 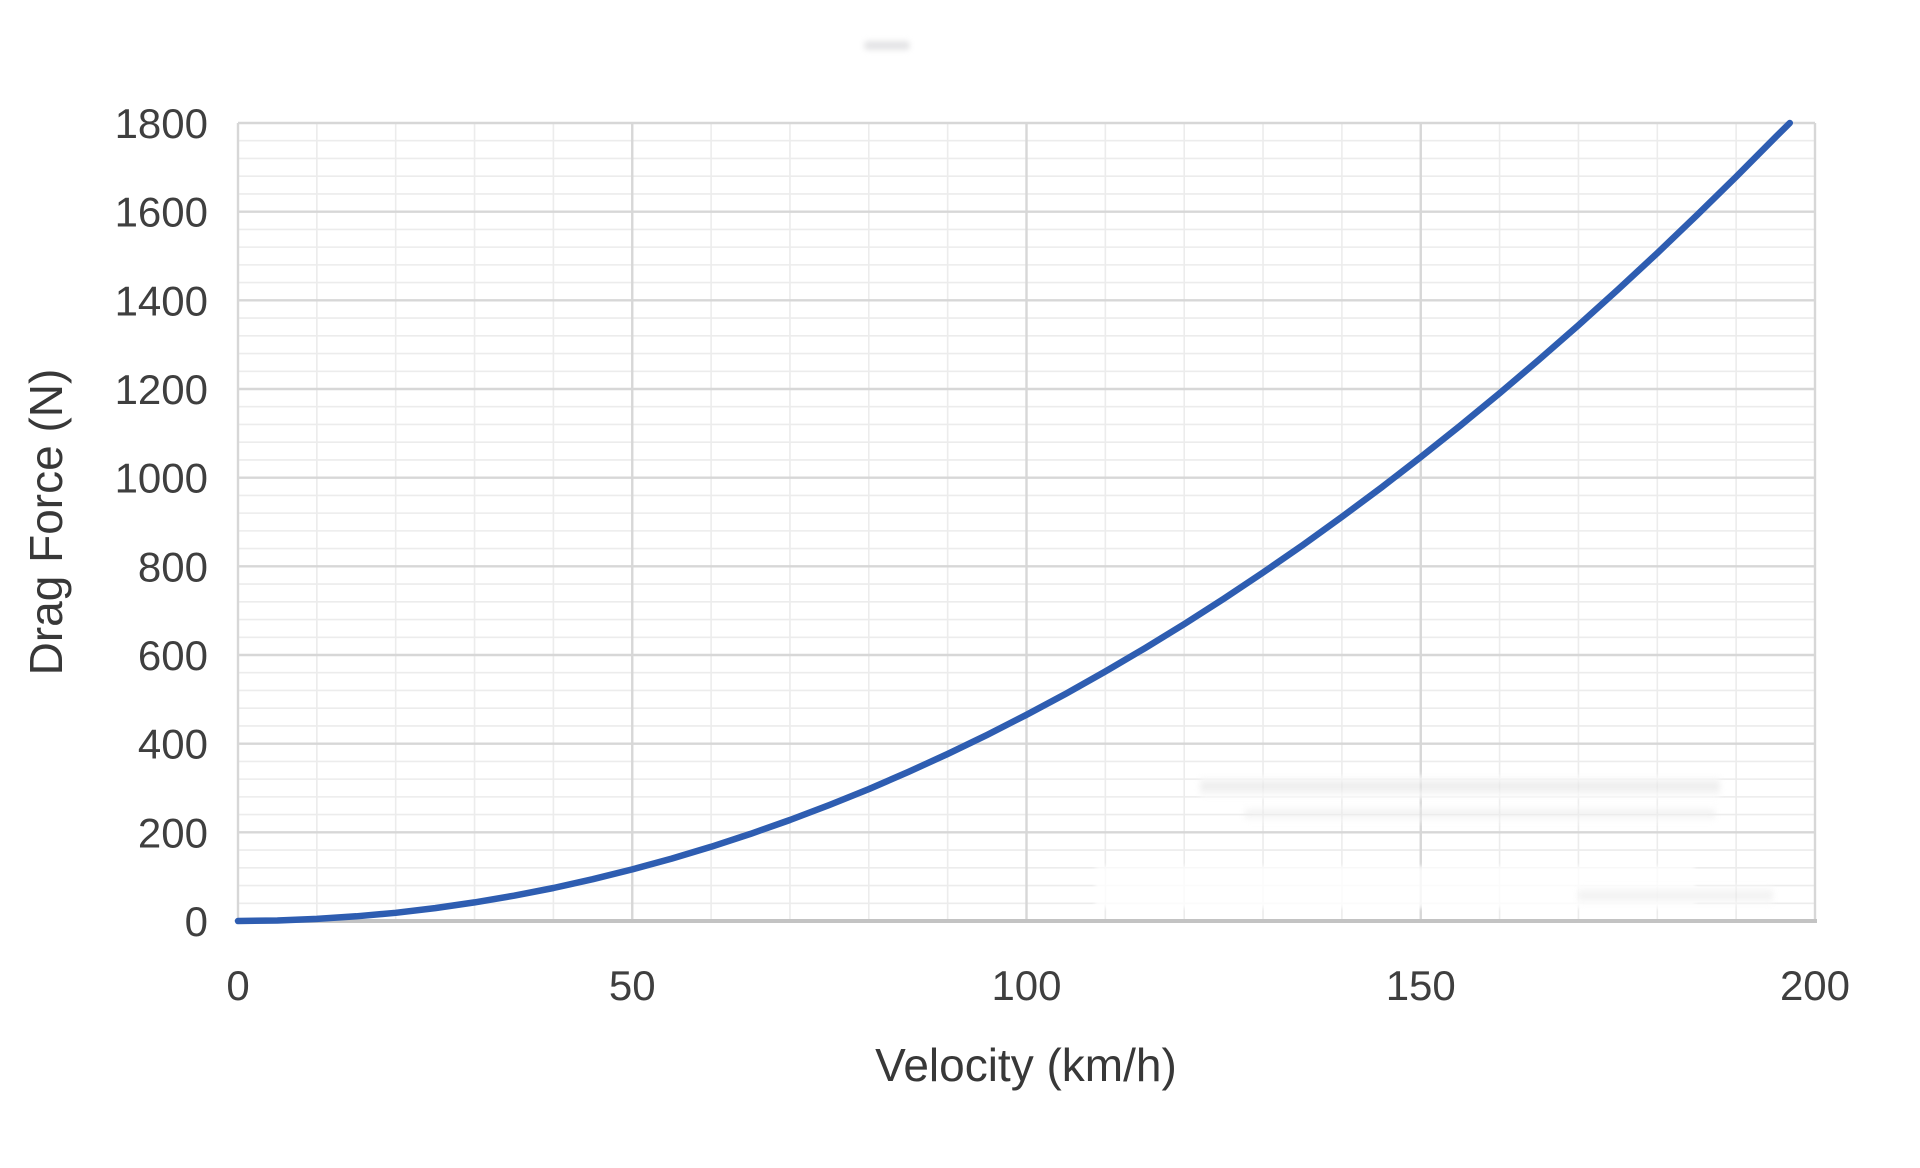 What do you see at coordinates (173, 744) in the screenshot?
I see `y-tick-label: 400` at bounding box center [173, 744].